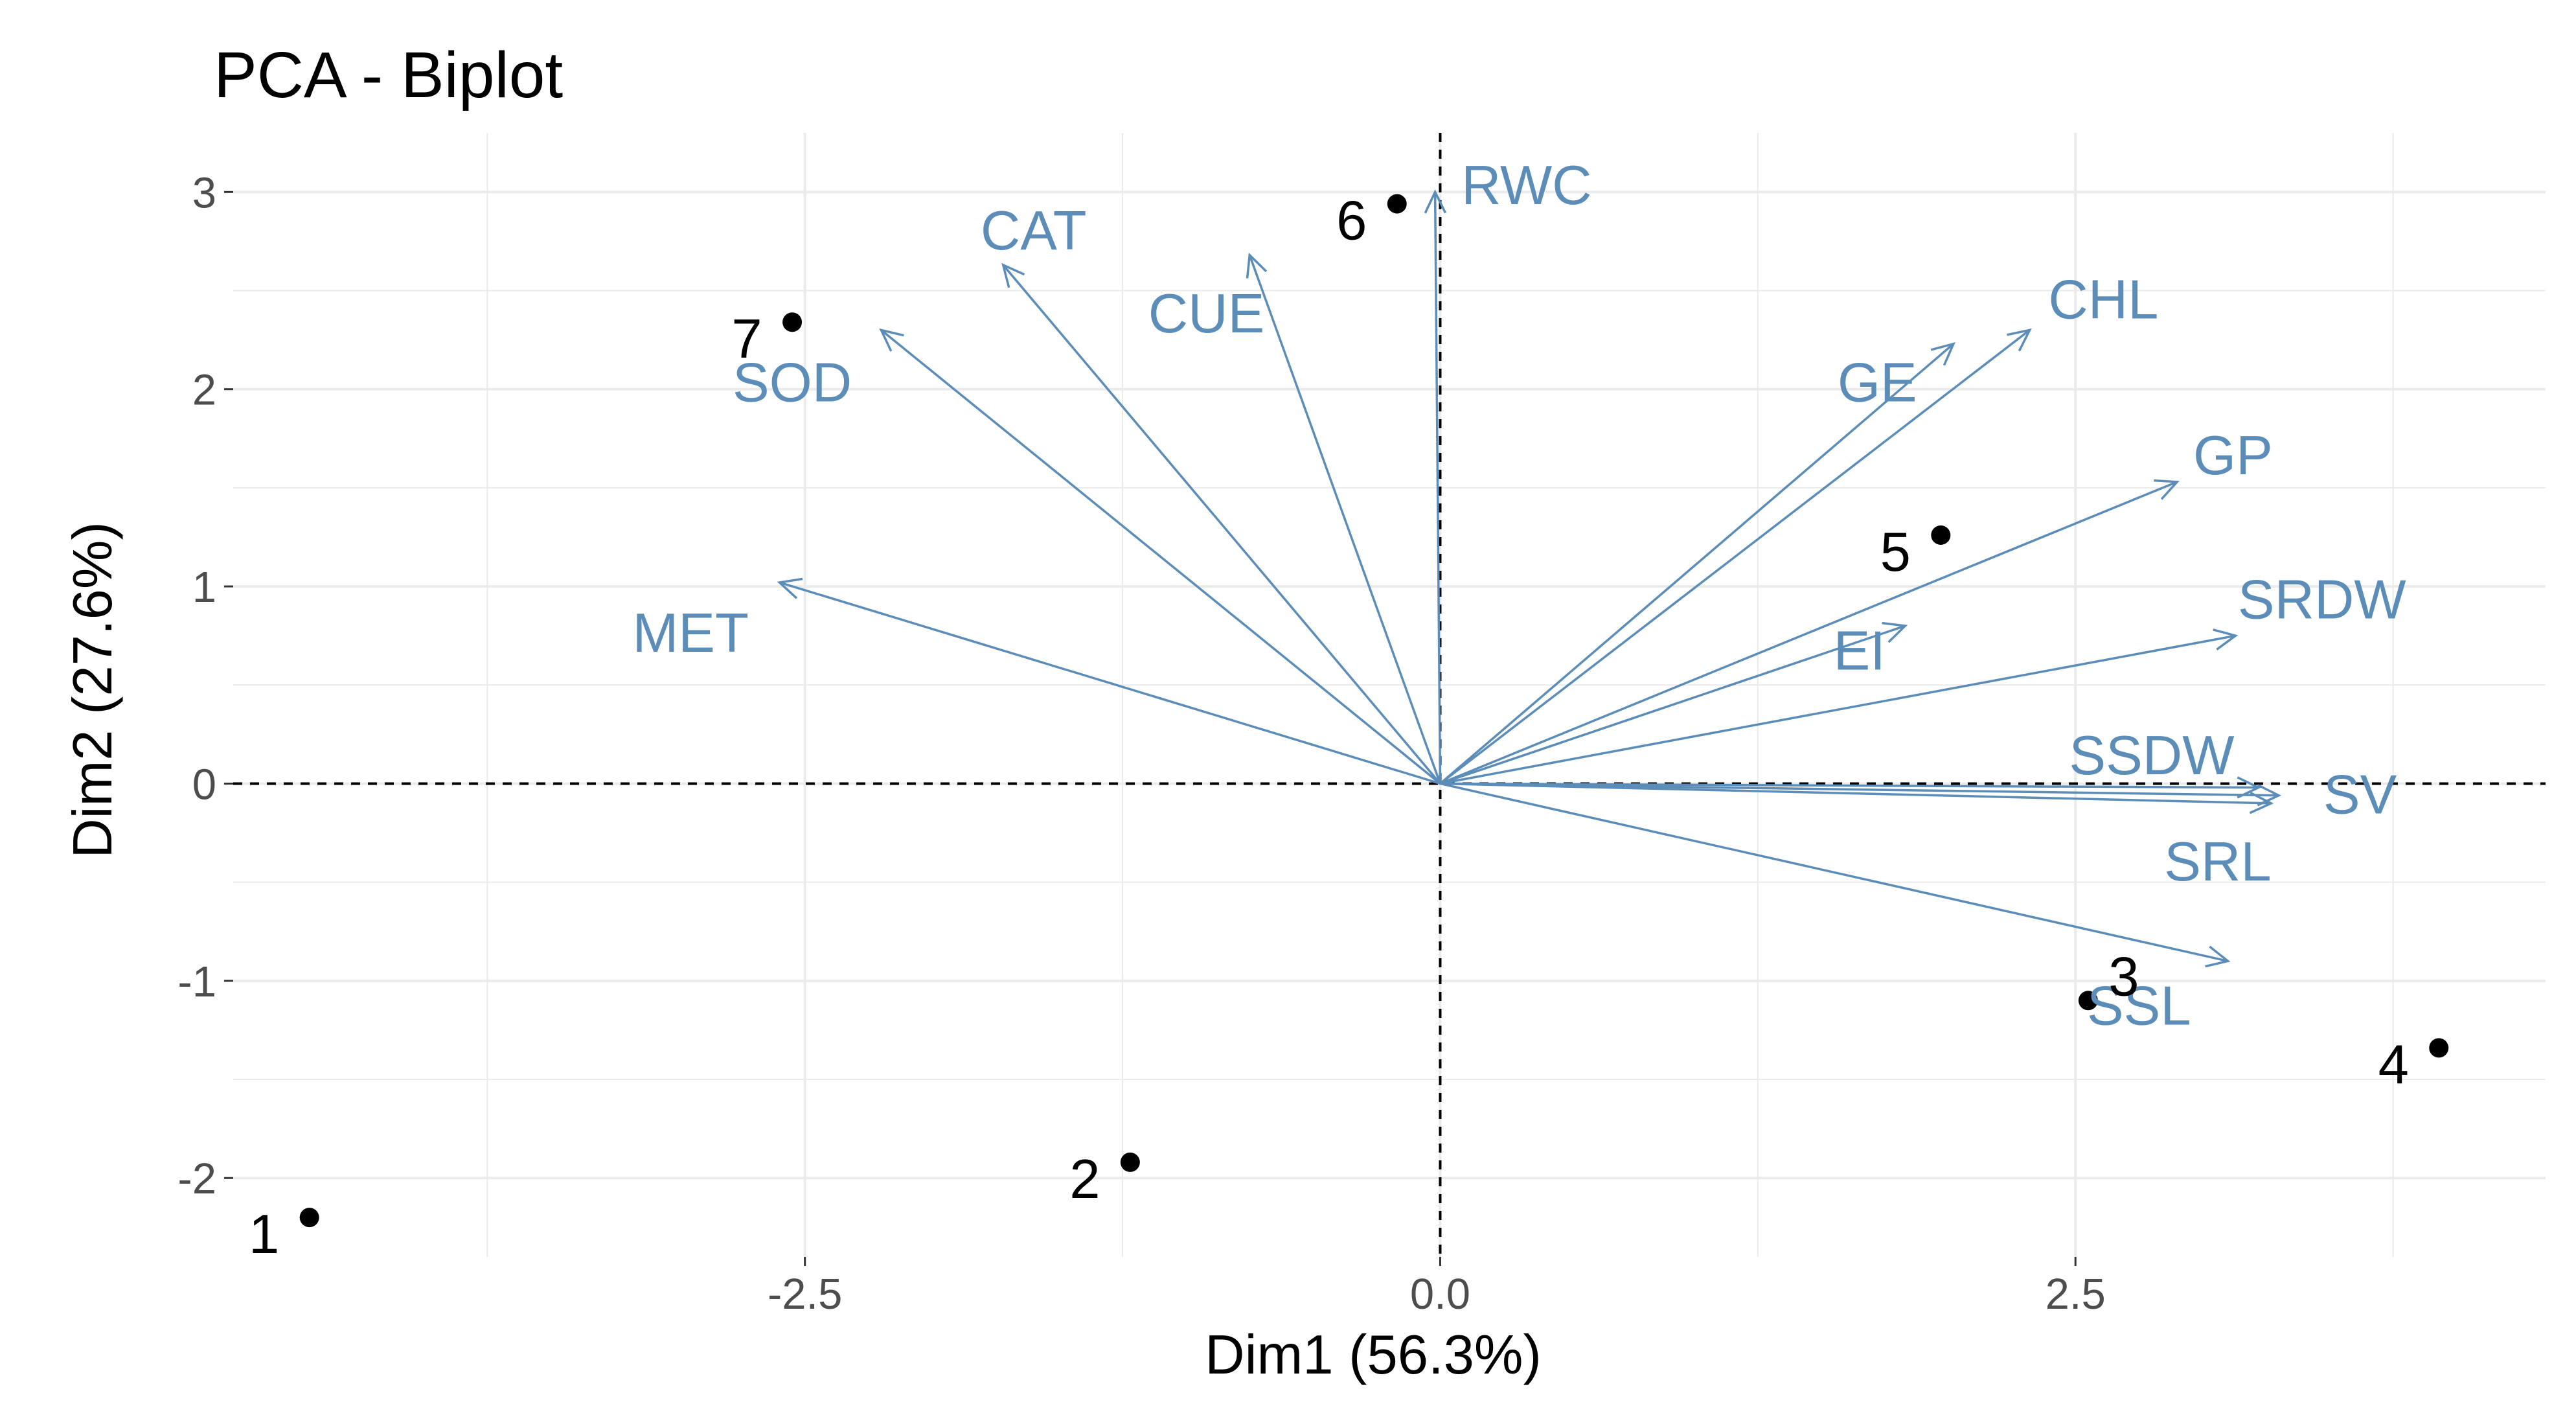 The height and width of the screenshot is (1415, 2576). Describe the element at coordinates (93, 690) in the screenshot. I see `y-axis-title: Dim2 (27.6%)` at that location.